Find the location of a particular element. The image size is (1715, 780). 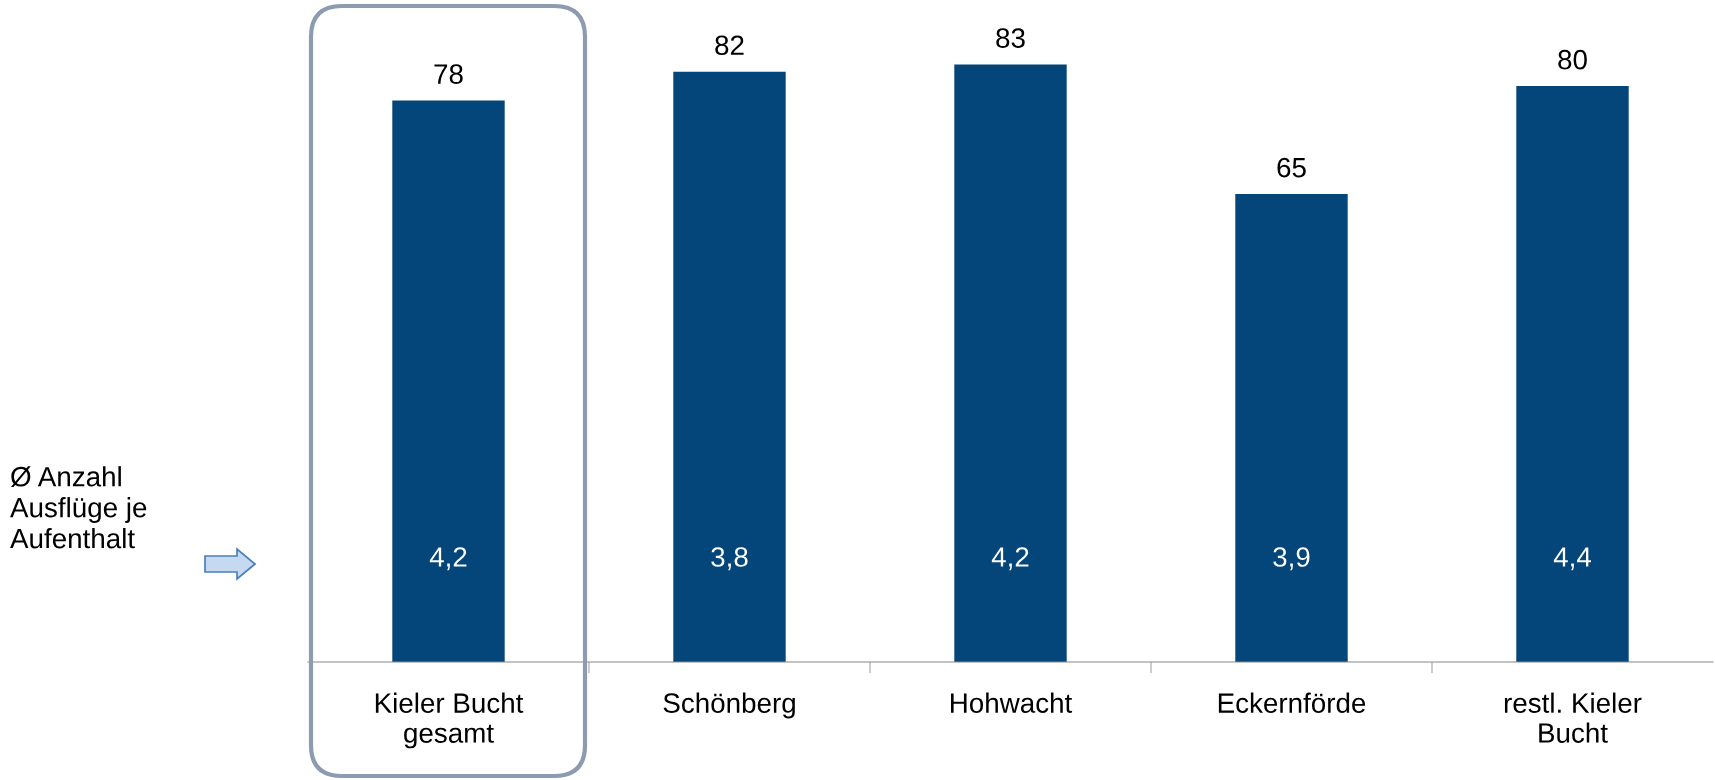

annotation: 4,4 is located at coordinates (1572, 559).